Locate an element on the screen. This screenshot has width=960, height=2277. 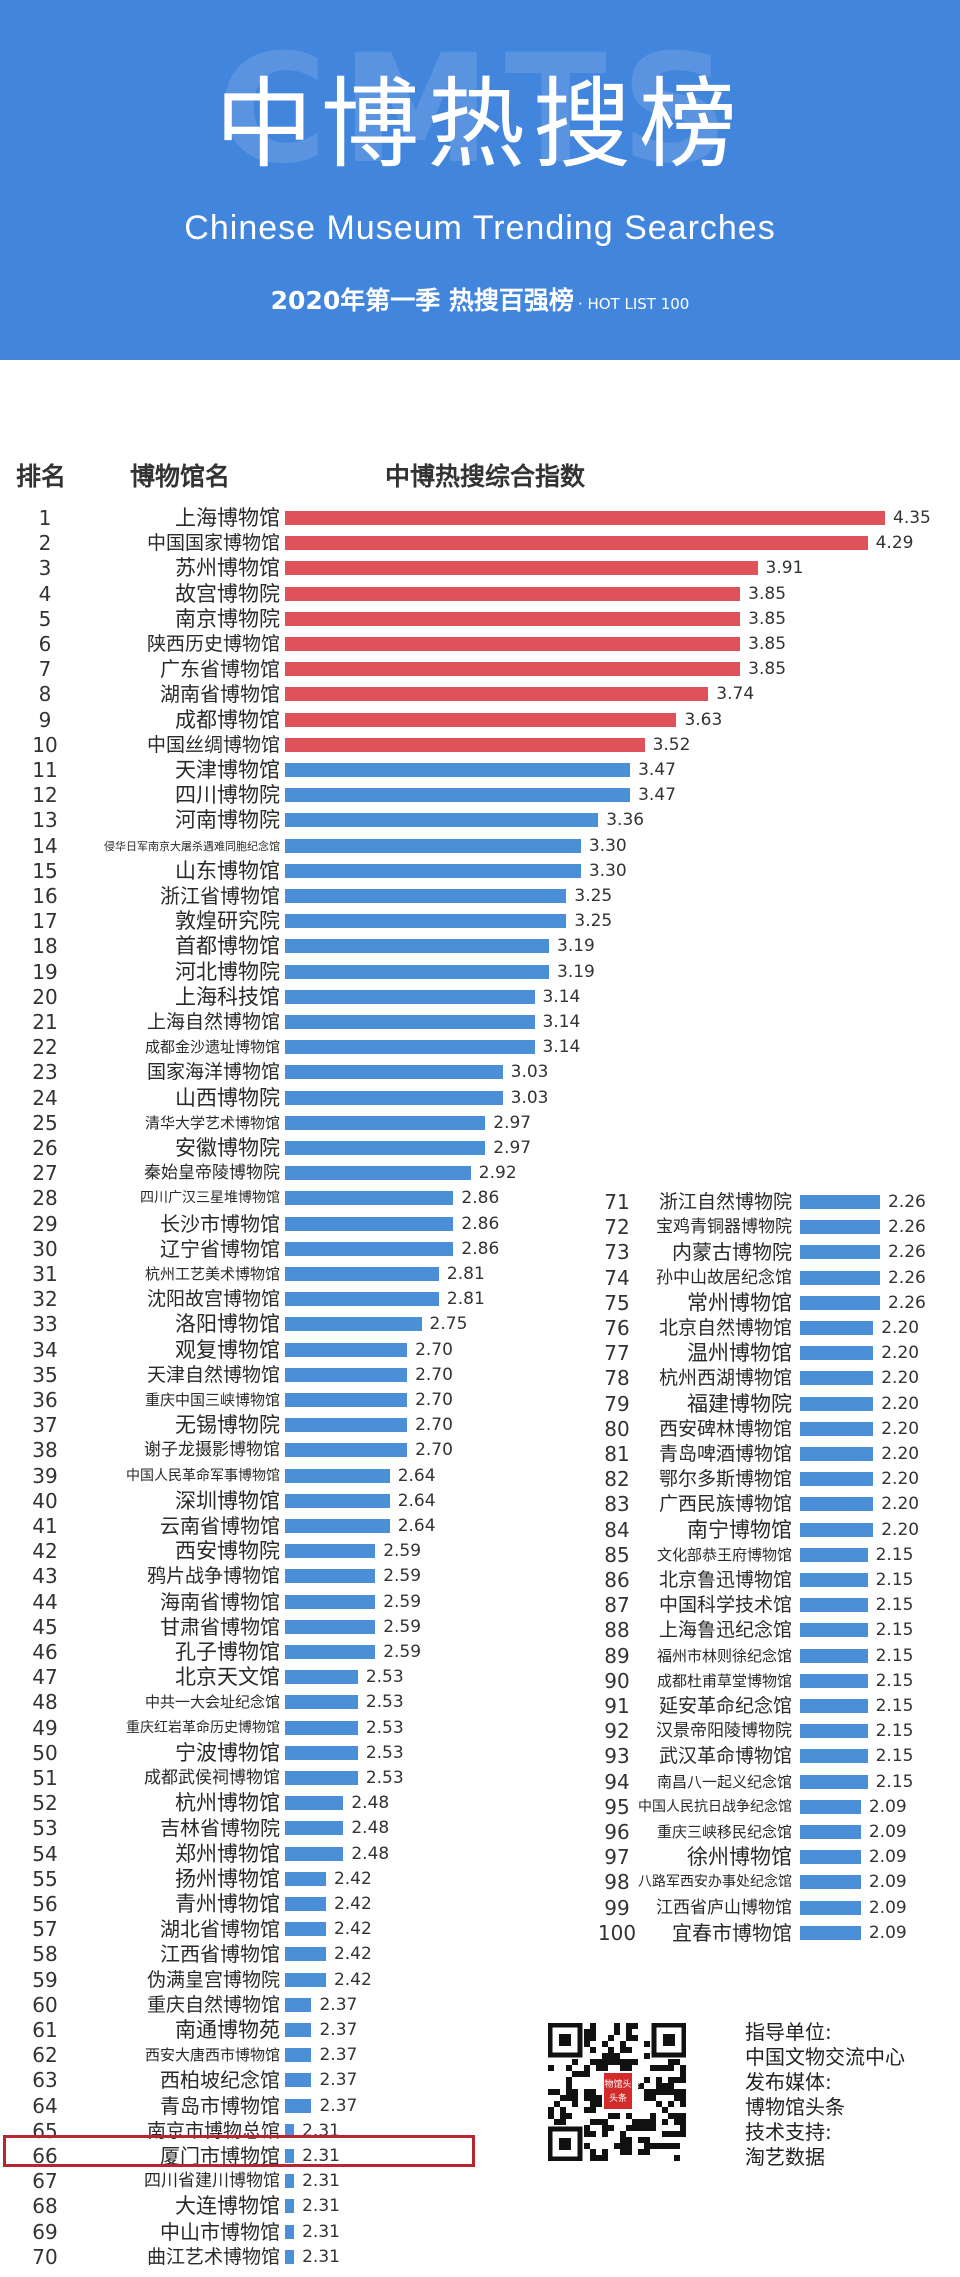
museum-name-label: 南京博物院 is located at coordinates (227, 619).